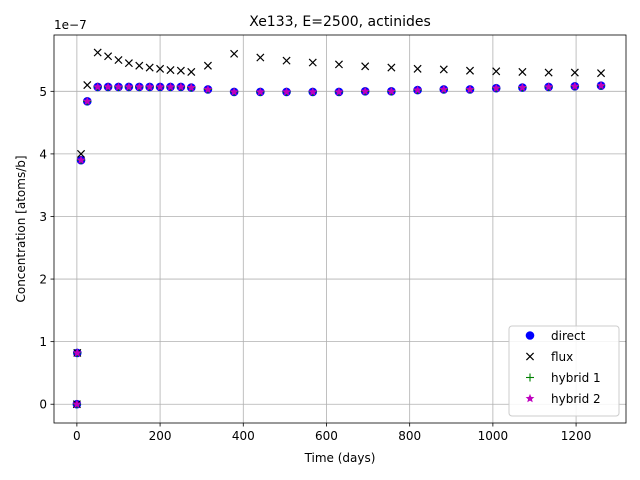  Describe the element at coordinates (21, 228) in the screenshot. I see `y-axis-label: Concentration [atoms/b]` at that location.